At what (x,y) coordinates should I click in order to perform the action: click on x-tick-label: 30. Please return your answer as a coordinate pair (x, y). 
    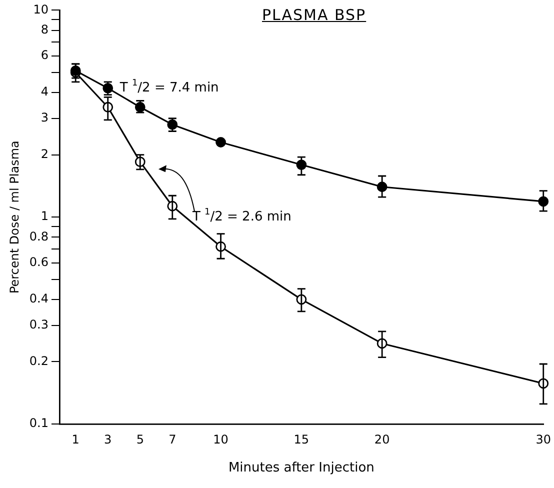
    Looking at the image, I should click on (544, 439).